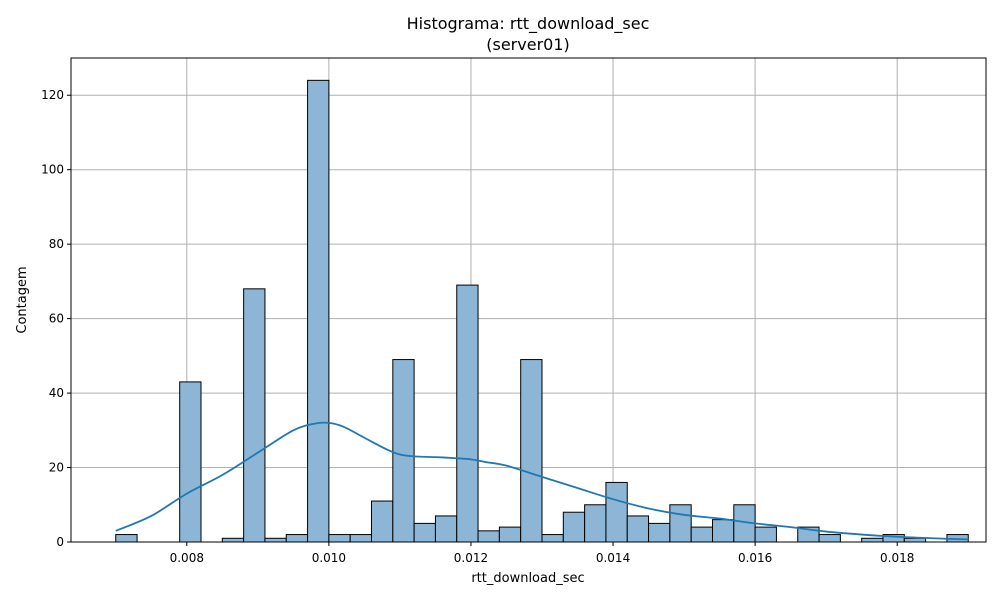  I want to click on chart-subtitle: (server01), so click(528, 44).